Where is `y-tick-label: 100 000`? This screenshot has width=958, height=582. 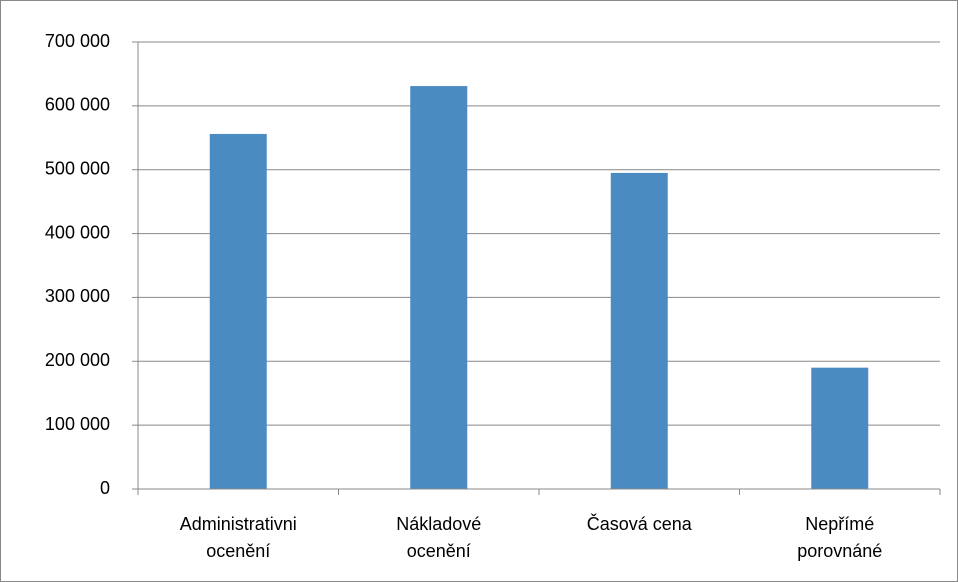 y-tick-label: 100 000 is located at coordinates (77, 424).